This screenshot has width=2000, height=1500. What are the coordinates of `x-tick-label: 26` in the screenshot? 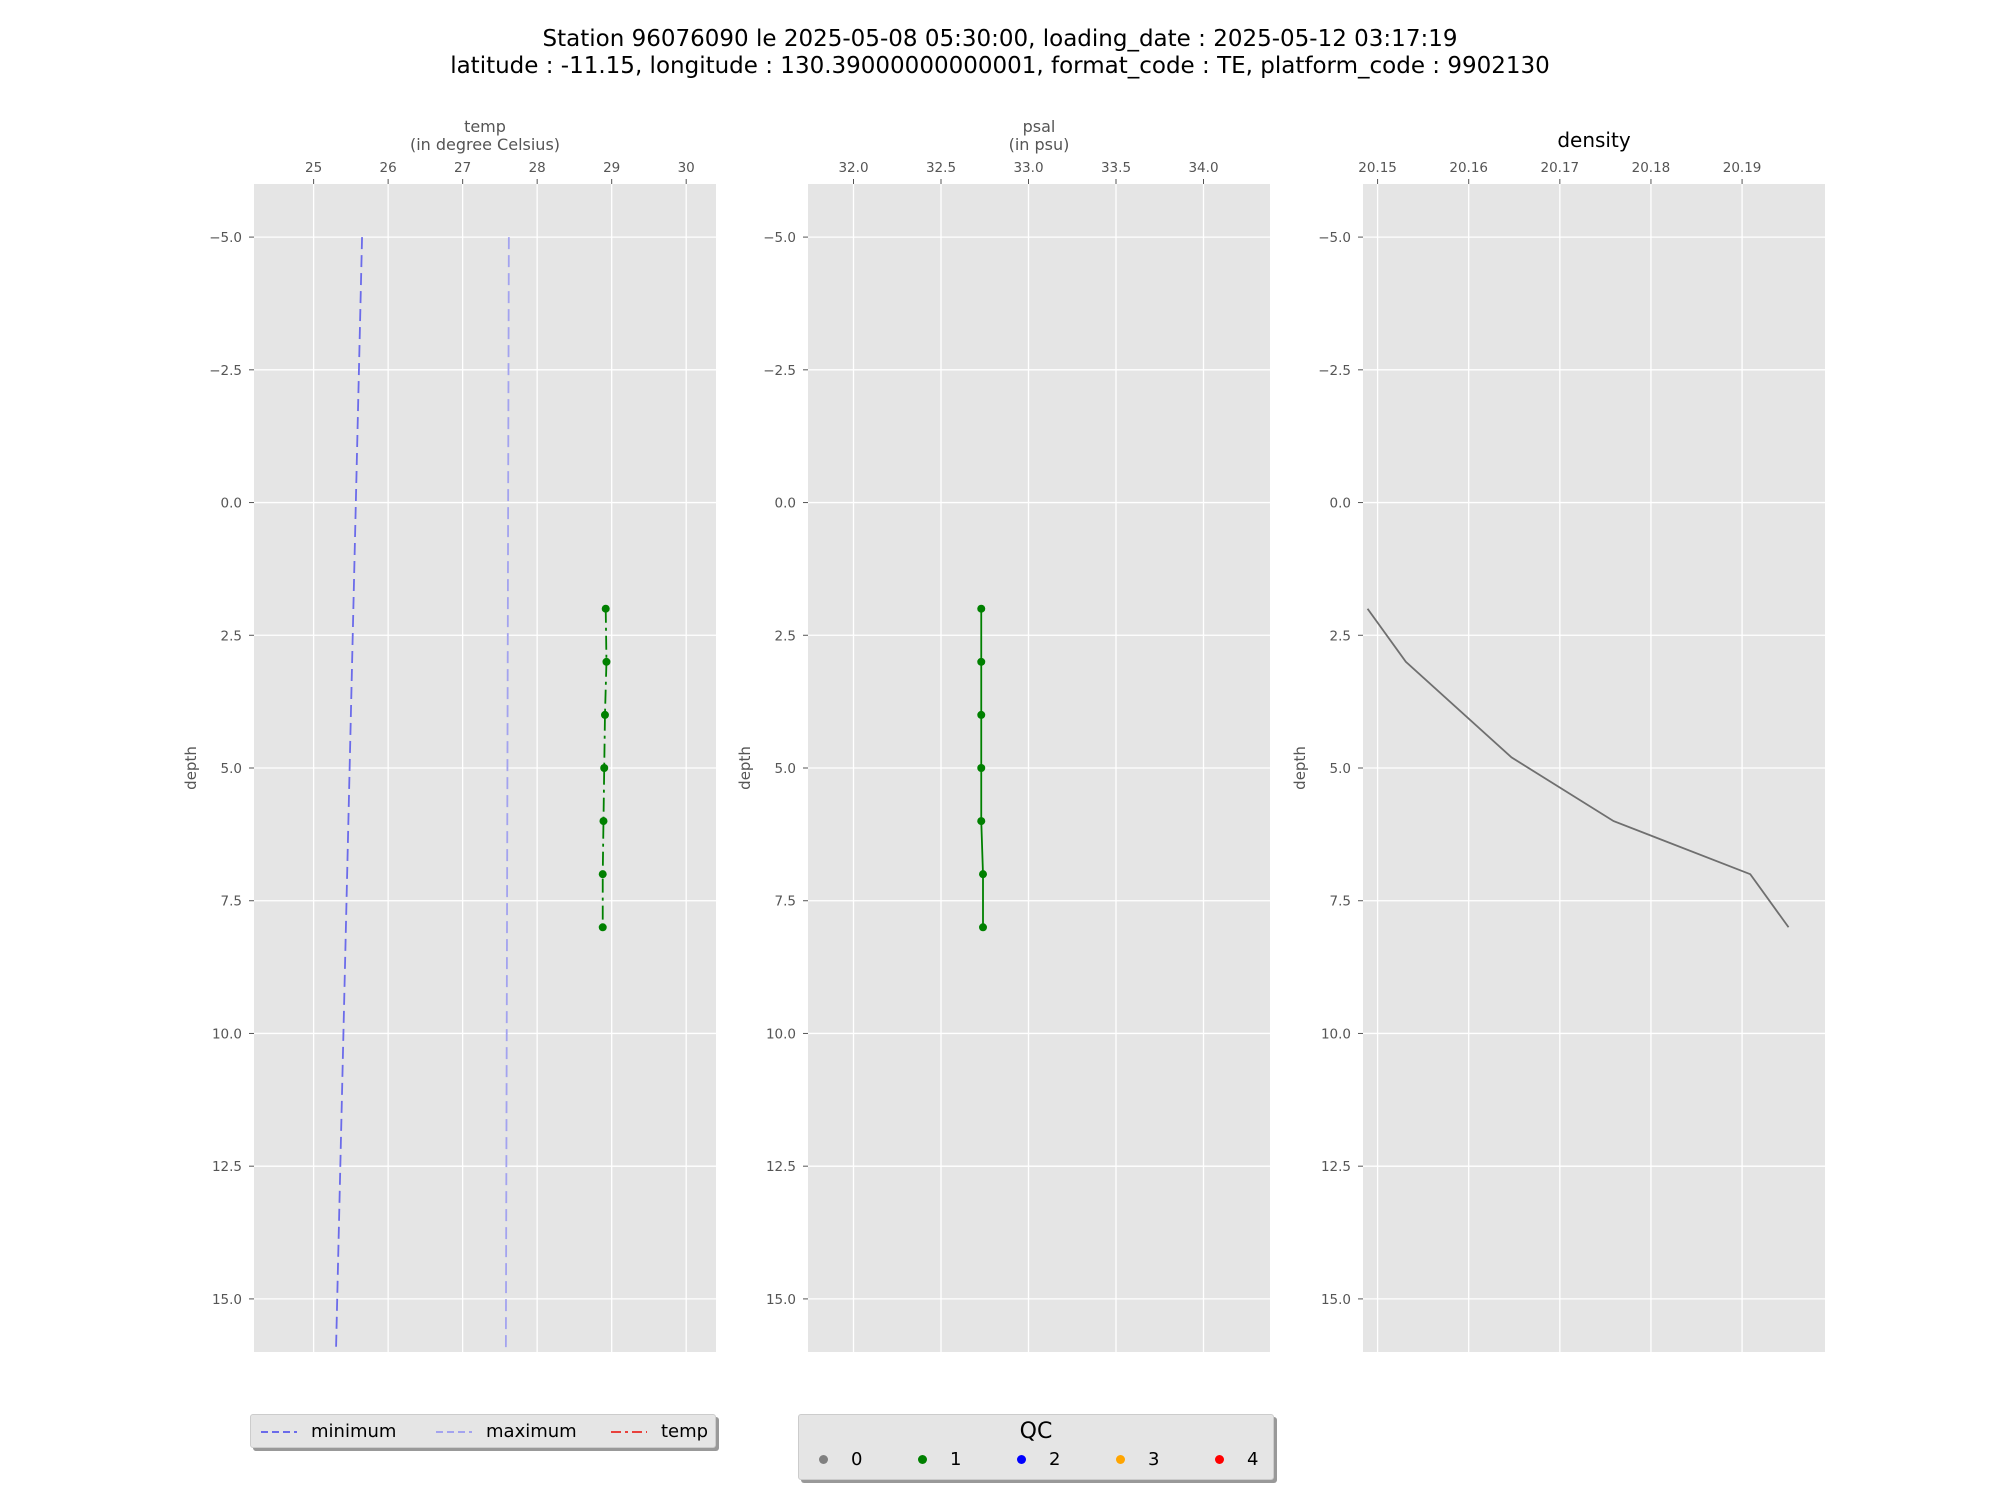 It's located at (388, 168).